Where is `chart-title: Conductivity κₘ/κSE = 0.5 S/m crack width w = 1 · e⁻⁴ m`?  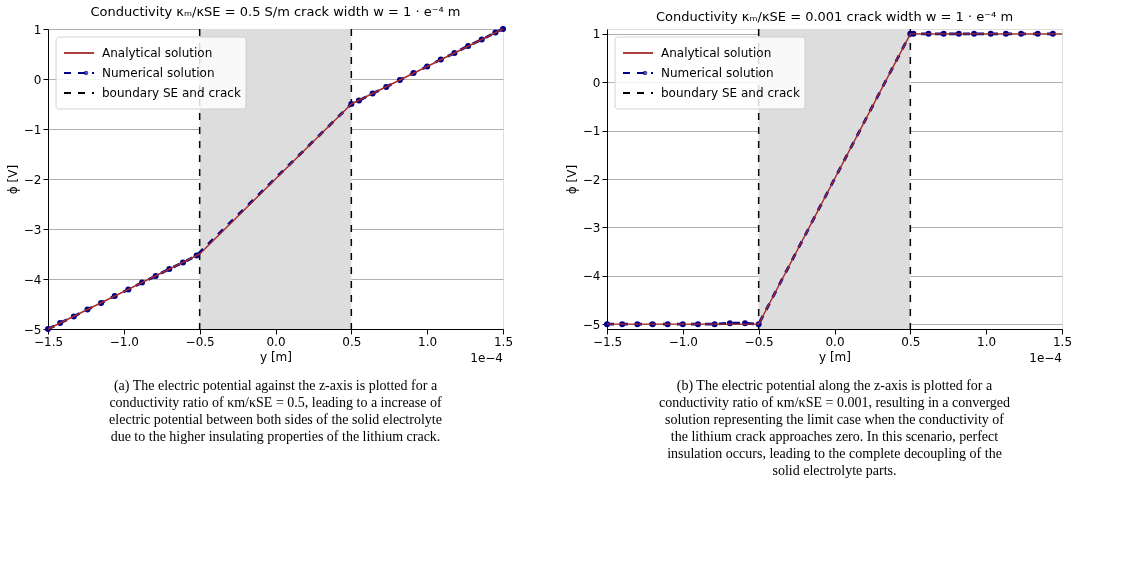 chart-title: Conductivity κₘ/κSE = 0.5 S/m crack width w = 1 · e⁻⁴ m is located at coordinates (275, 11).